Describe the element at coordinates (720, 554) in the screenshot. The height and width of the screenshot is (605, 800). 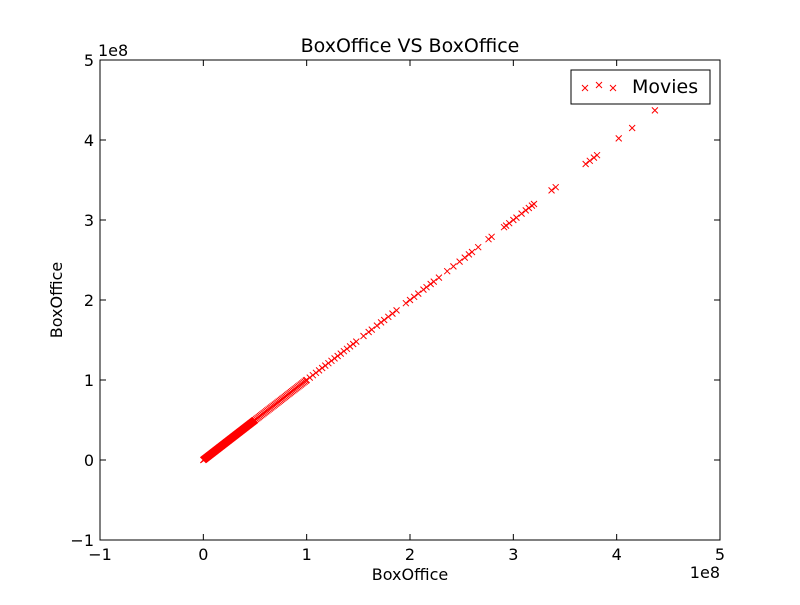
I see `x-tick-label: 5` at that location.